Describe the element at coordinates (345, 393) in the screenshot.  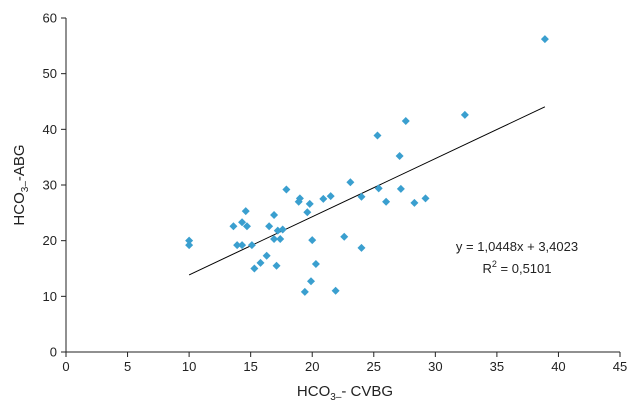
I see `x-axis-title: HCO3–- CVBG` at that location.